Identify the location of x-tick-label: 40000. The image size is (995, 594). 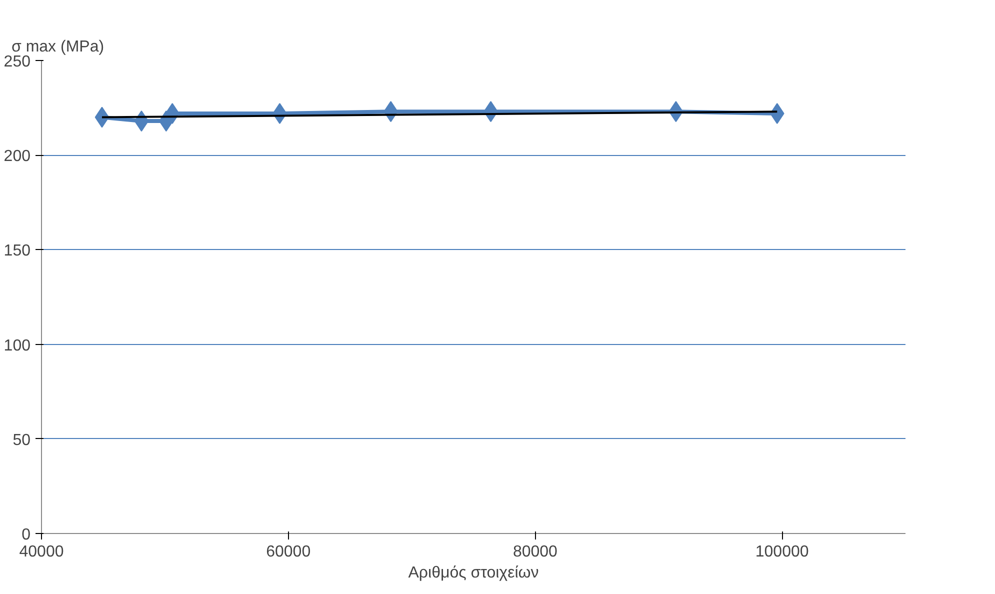
(41, 552).